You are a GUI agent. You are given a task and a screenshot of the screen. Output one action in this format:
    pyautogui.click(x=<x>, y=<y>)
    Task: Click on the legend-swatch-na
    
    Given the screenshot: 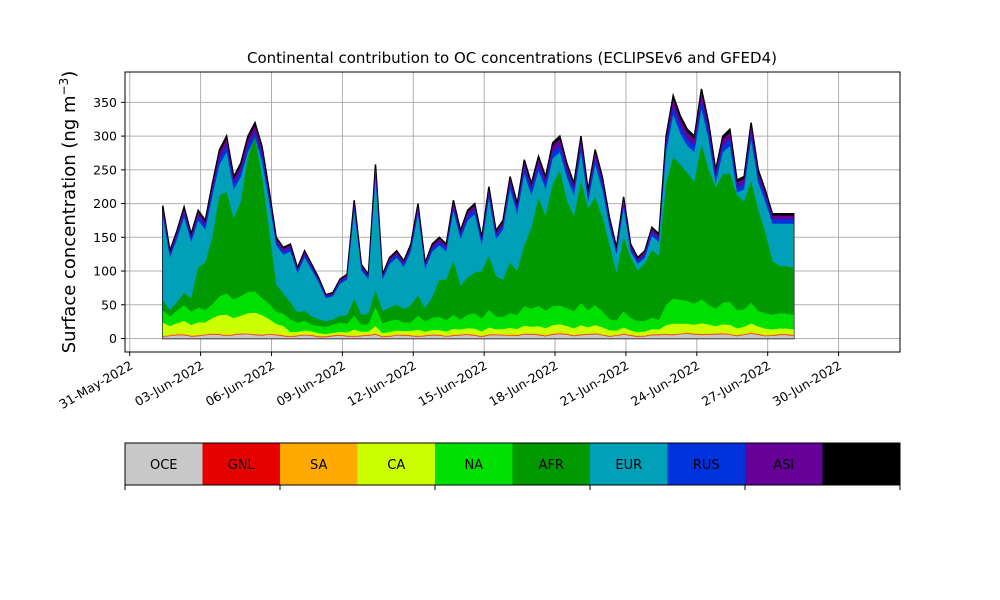 What is the action you would take?
    pyautogui.click(x=474, y=464)
    